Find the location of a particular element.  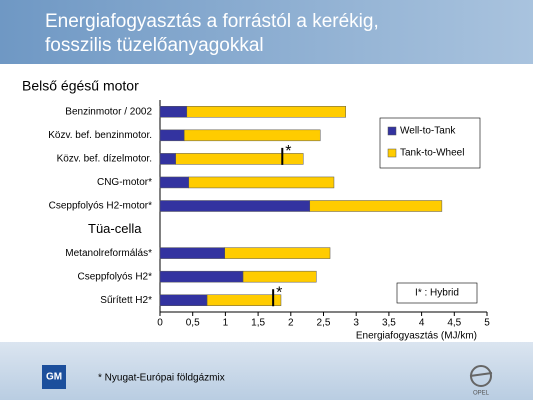

footnote: * Nyugat-Európai földgázmix is located at coordinates (161, 378).